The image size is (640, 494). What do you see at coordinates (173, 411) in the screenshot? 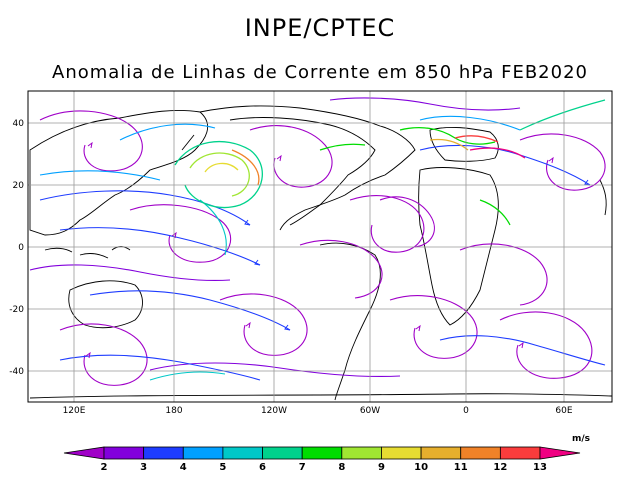
I see `lon-tick: 180` at bounding box center [173, 411].